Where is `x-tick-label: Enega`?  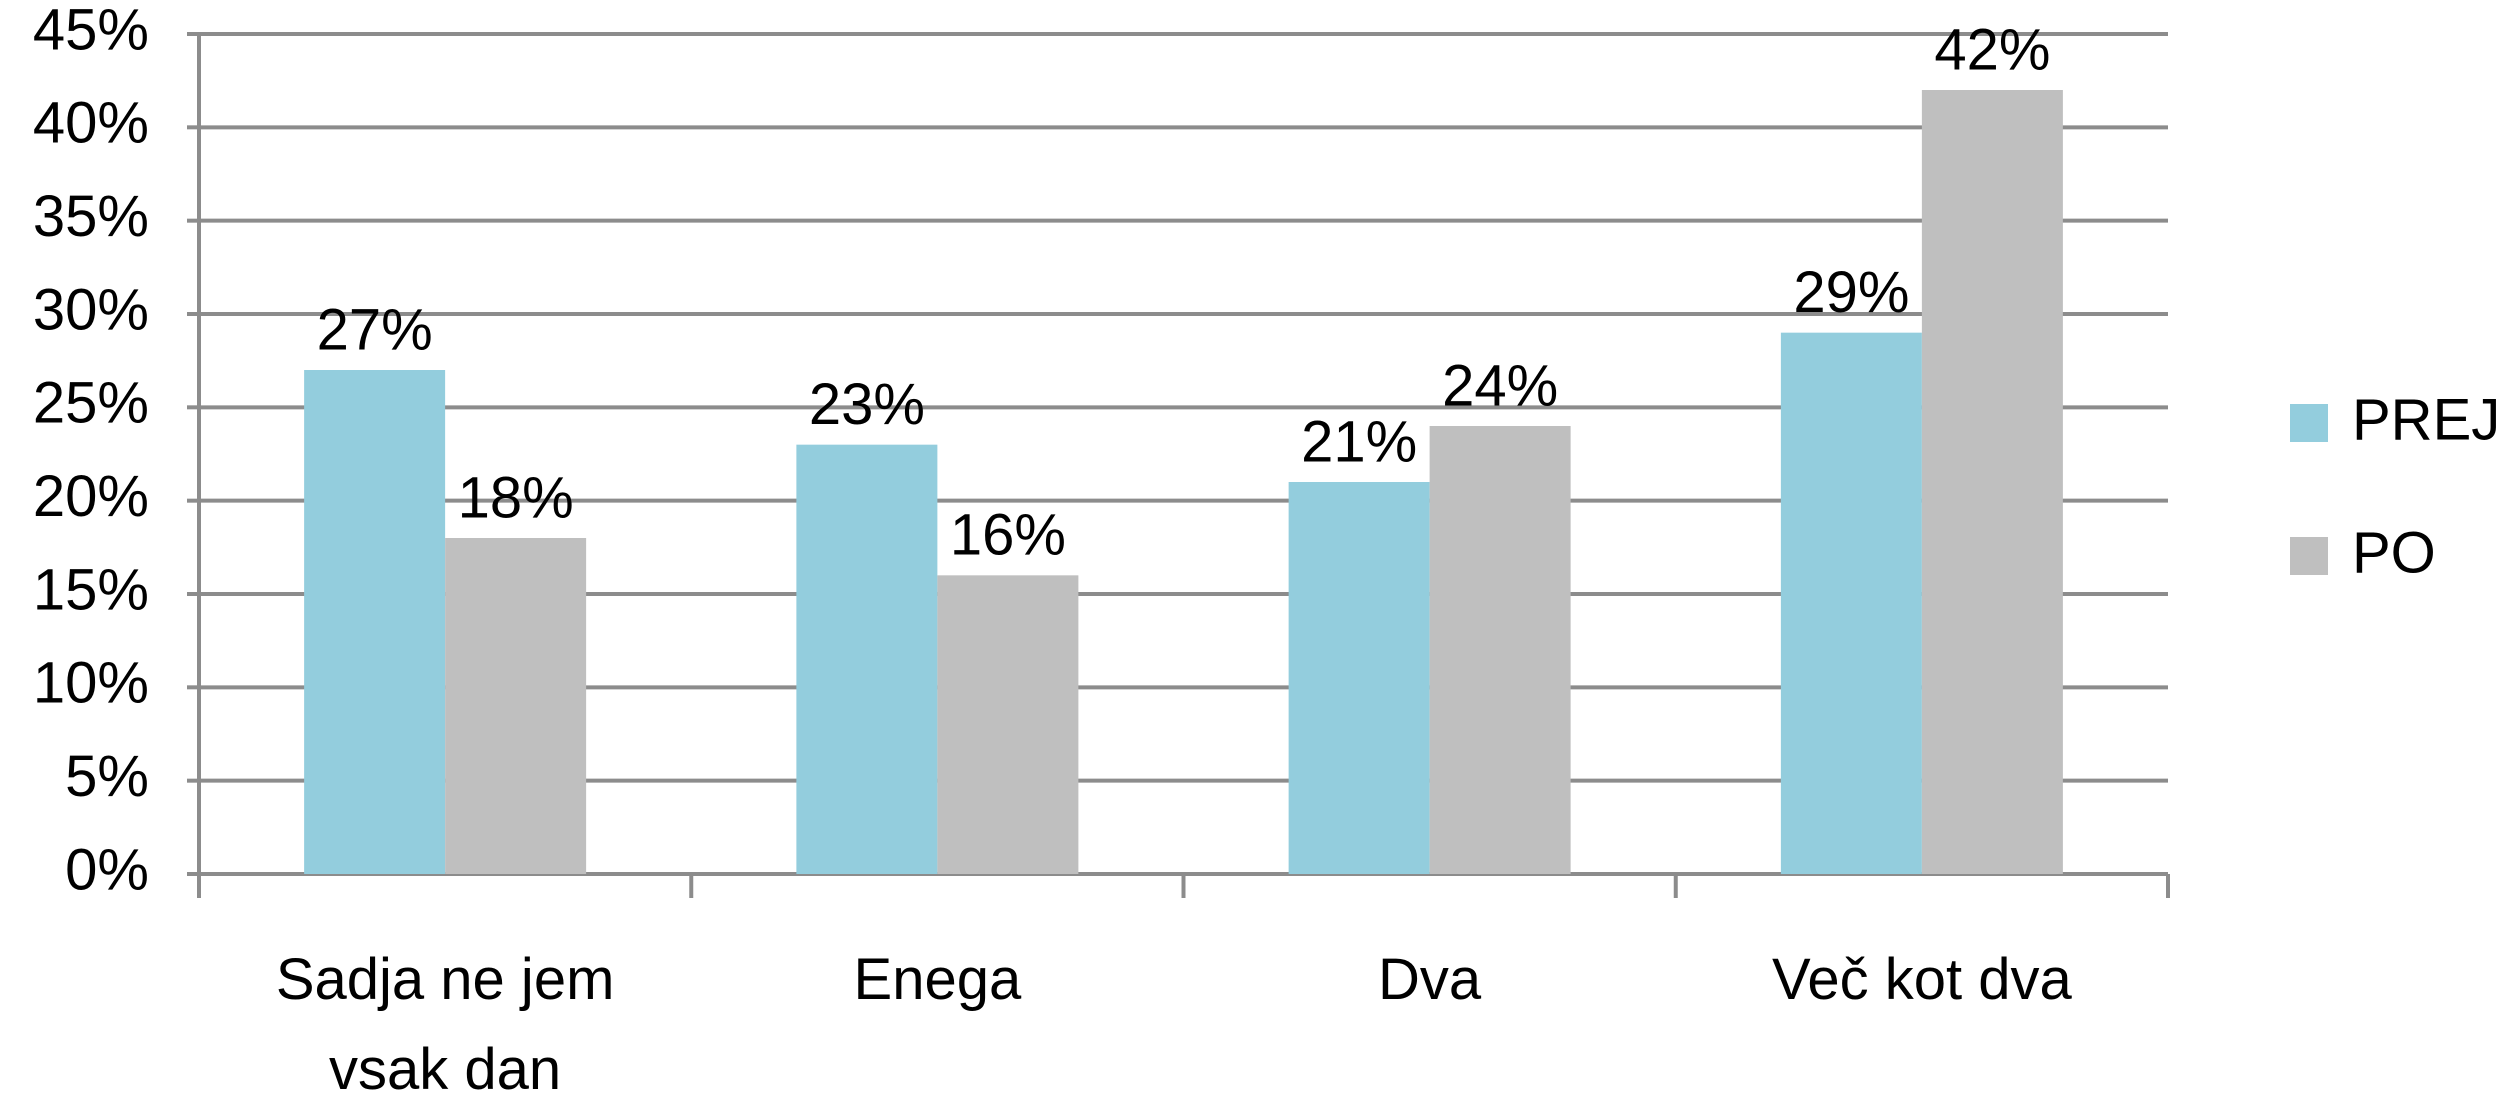 x-tick-label: Enega is located at coordinates (937, 979).